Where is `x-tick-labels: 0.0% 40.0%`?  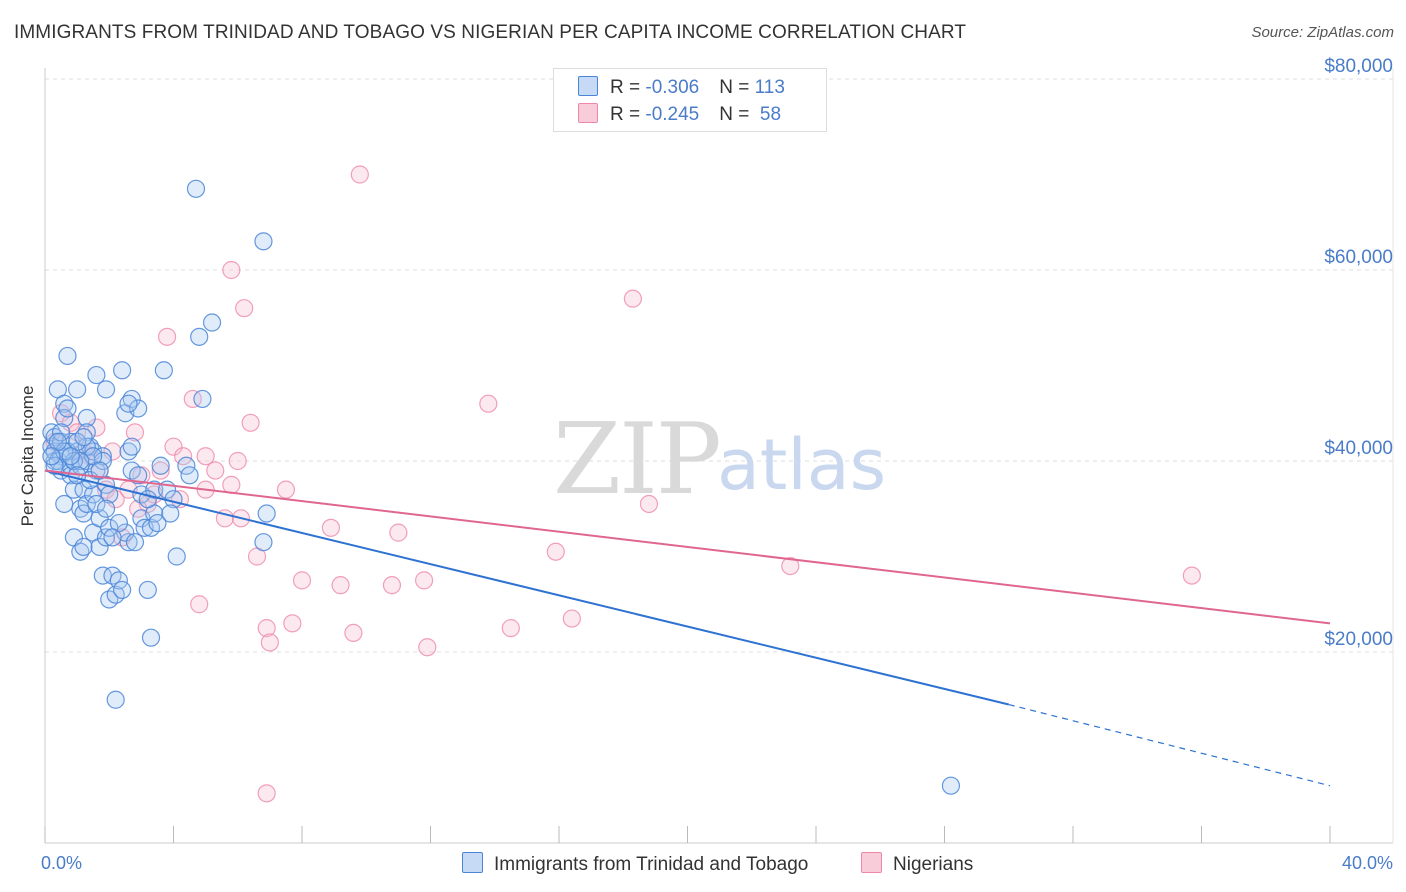
x-tick-labels: 0.0% 40.0% is located at coordinates (717, 863).